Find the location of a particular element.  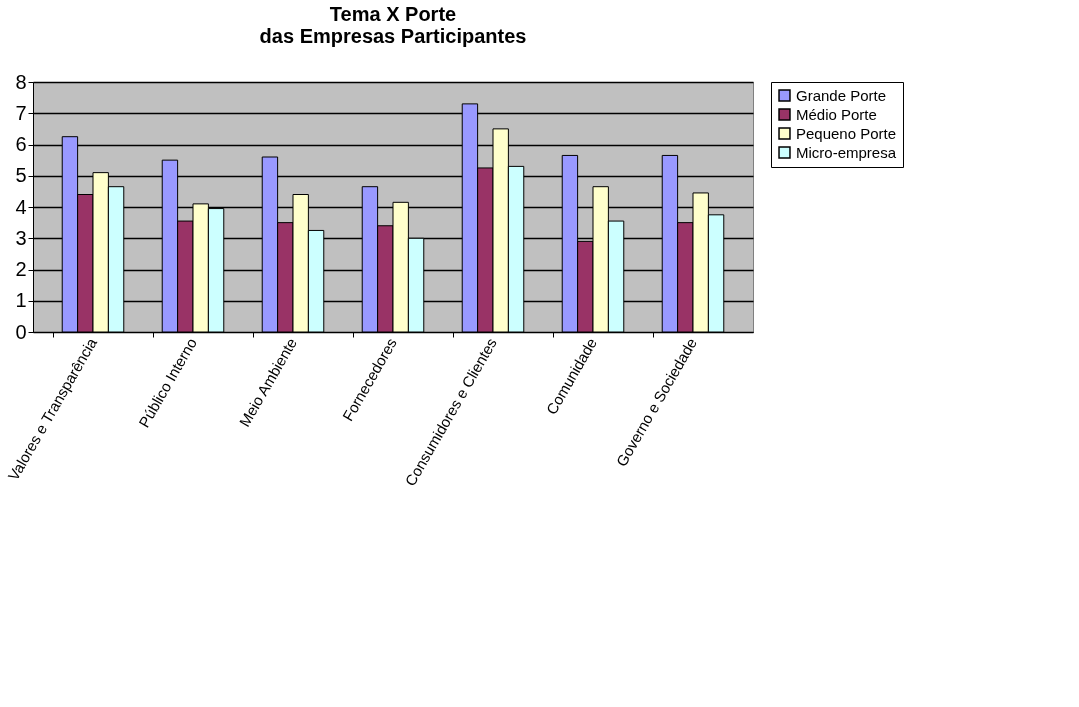

text: Tema X Porte is located at coordinates (393, 14).